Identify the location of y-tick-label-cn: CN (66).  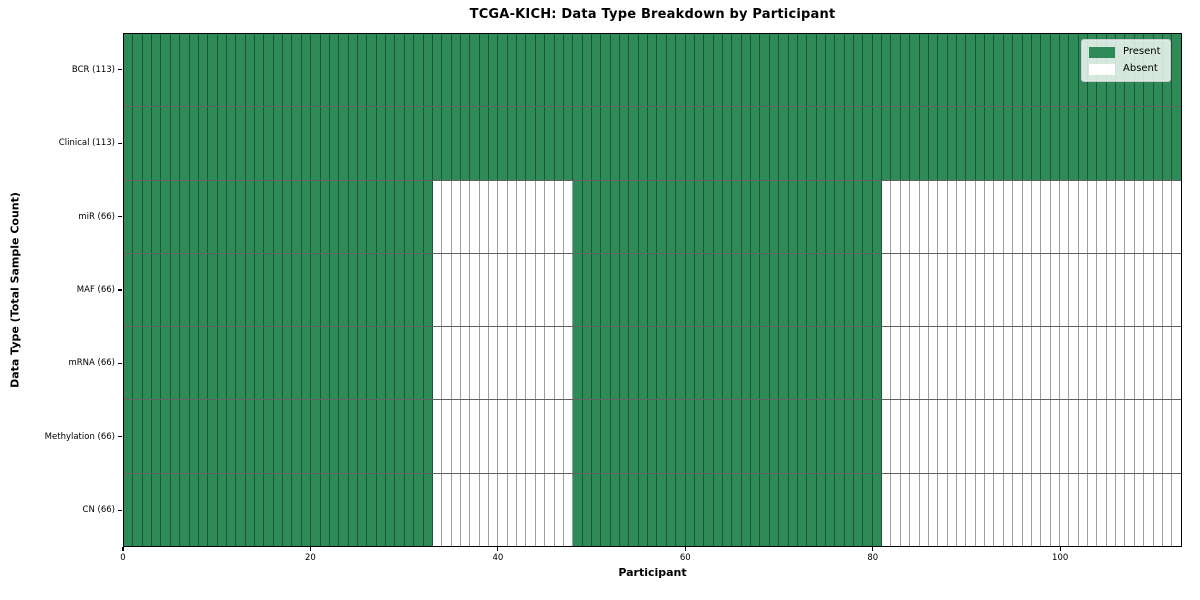
(98, 510).